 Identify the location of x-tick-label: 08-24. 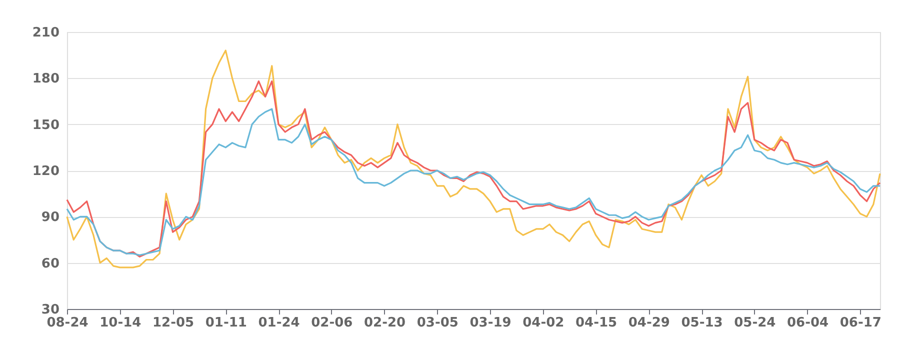
(67, 323).